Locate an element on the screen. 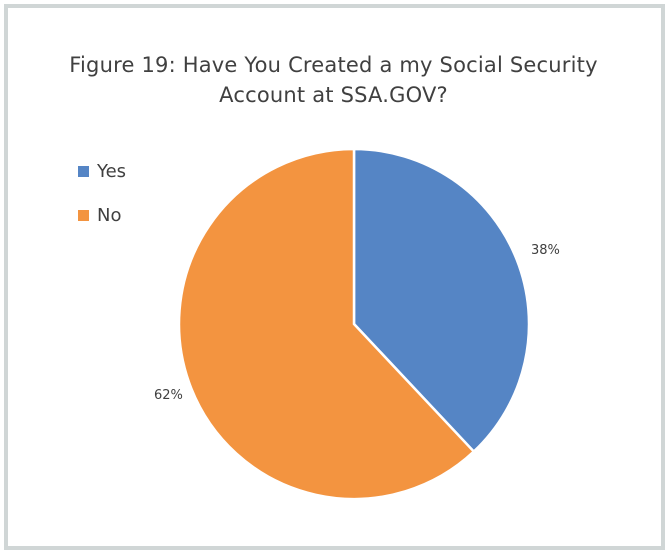 The width and height of the screenshot is (667, 550). legend-swatch-yes is located at coordinates (83, 171).